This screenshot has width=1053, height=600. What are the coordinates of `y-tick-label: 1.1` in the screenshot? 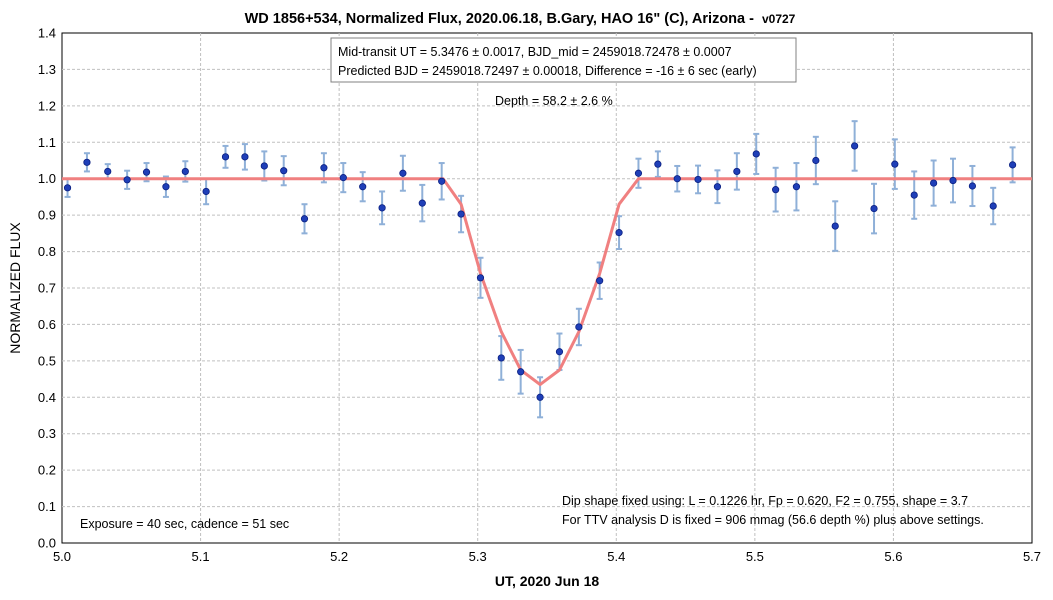 It's located at (47, 142).